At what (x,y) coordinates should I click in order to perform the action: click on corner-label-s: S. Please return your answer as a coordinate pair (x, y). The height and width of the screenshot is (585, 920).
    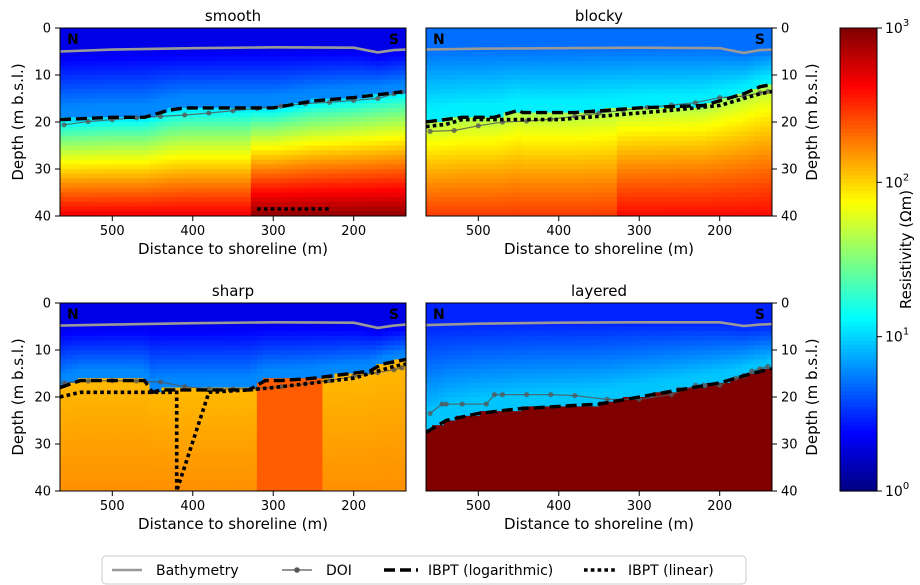
    Looking at the image, I should click on (394, 40).